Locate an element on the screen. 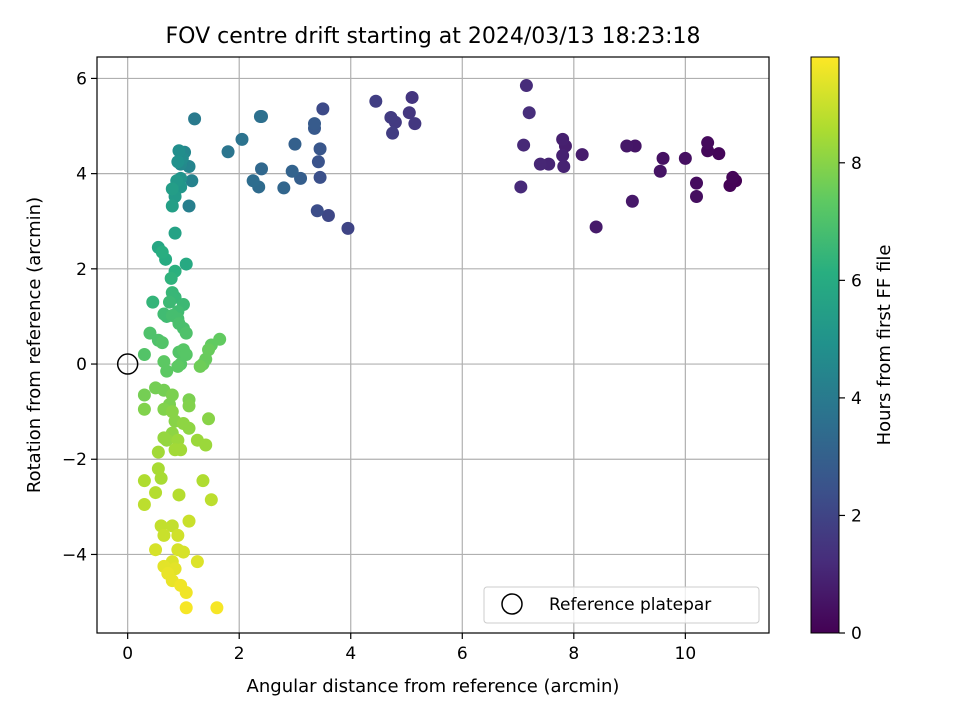  y-tick-label: 6 is located at coordinates (81, 79).